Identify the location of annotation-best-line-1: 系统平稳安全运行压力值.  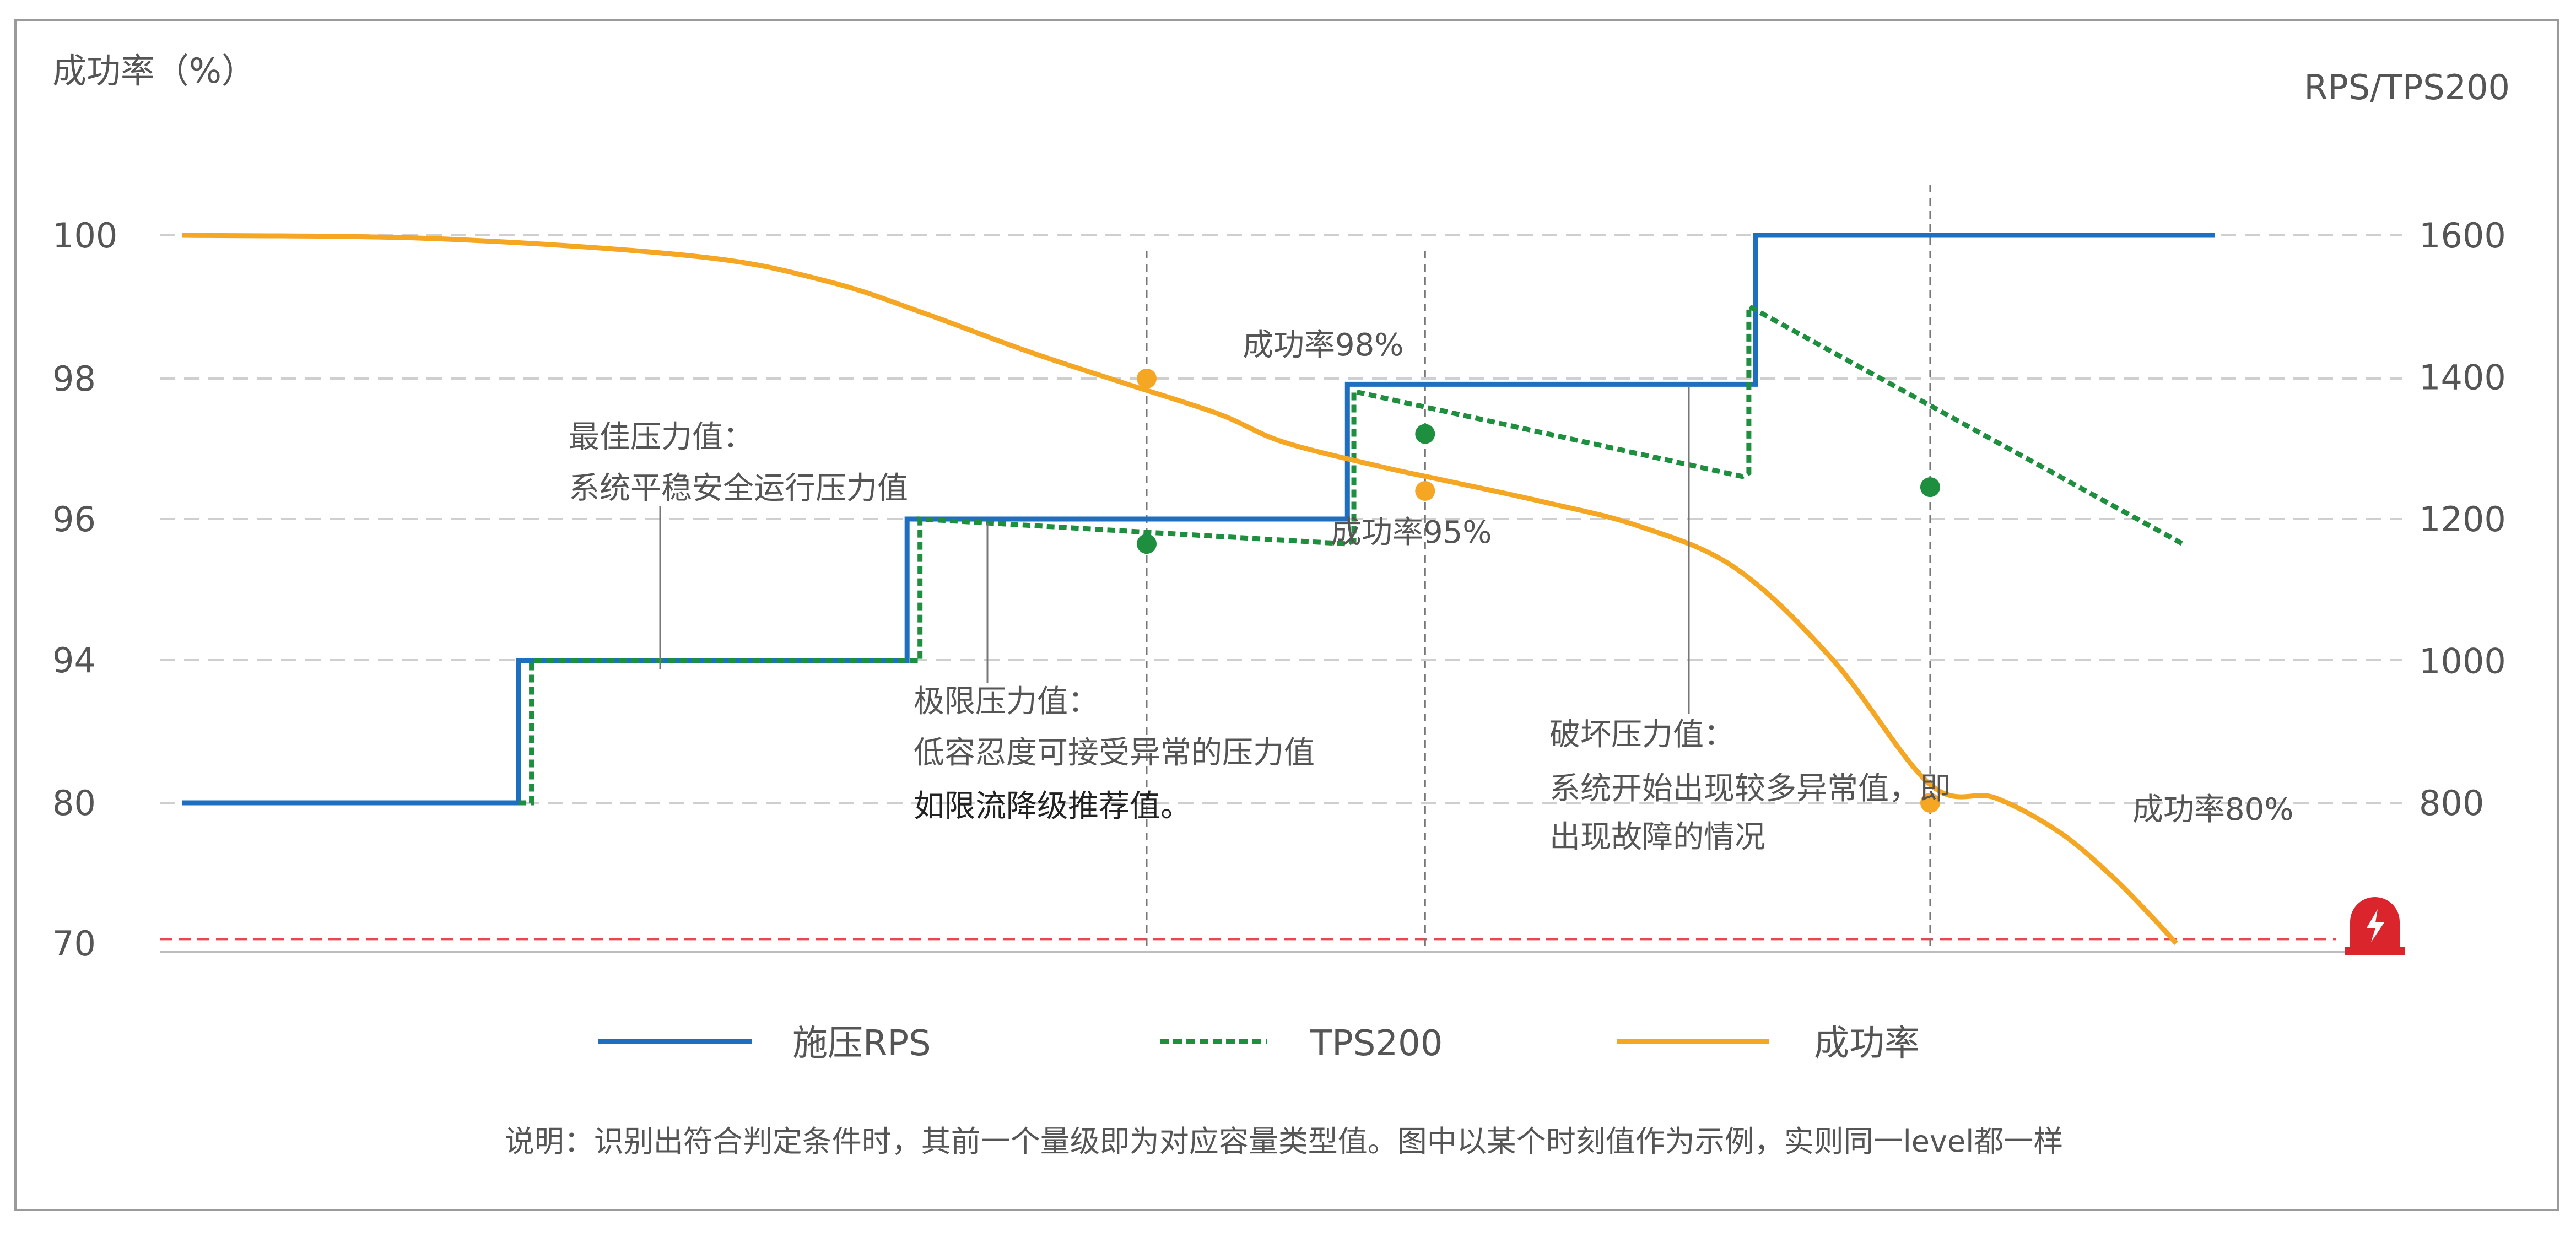
(738, 488).